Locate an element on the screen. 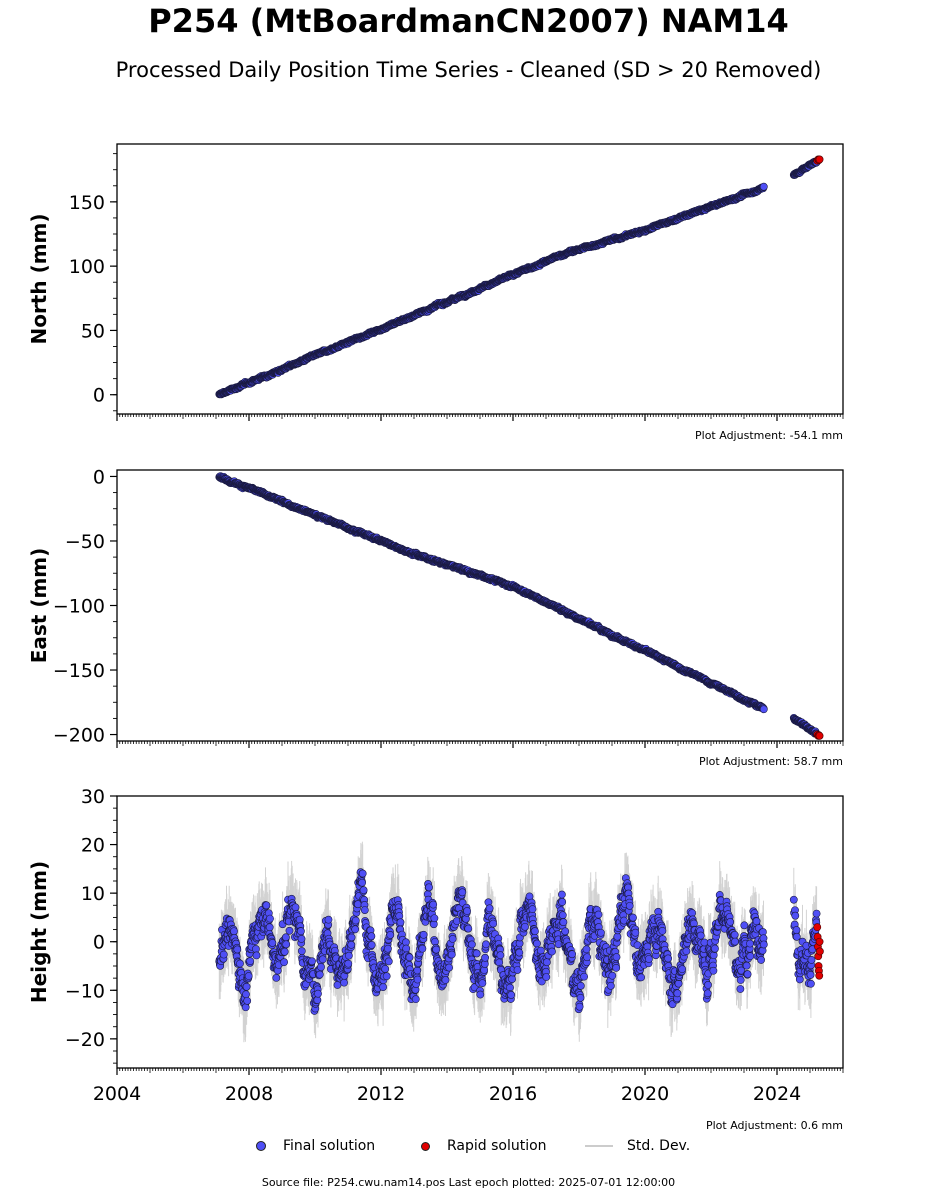 This screenshot has width=937, height=1200. rapid-point is located at coordinates (819, 159).